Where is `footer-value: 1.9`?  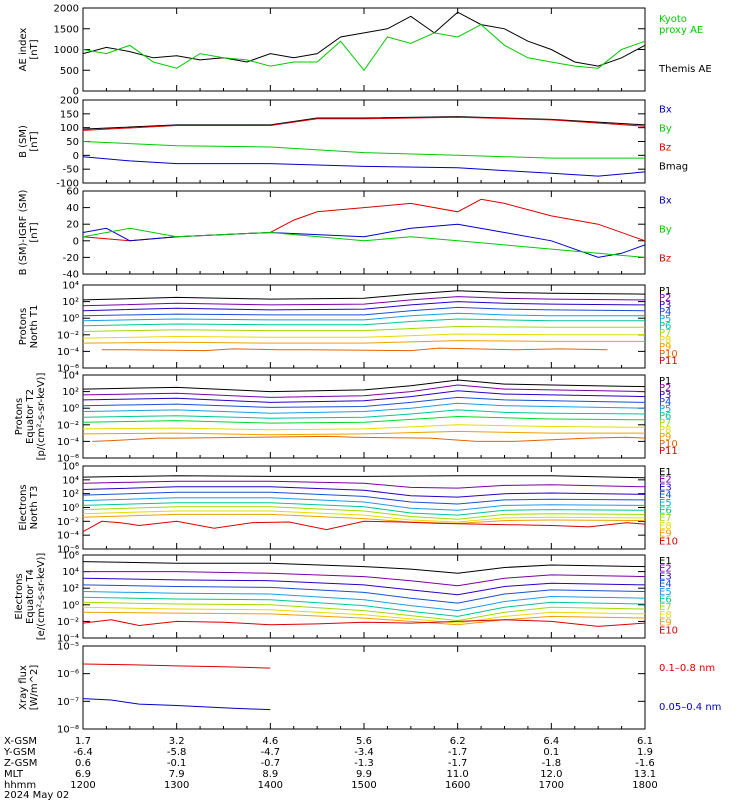 footer-value: 1.9 is located at coordinates (645, 752).